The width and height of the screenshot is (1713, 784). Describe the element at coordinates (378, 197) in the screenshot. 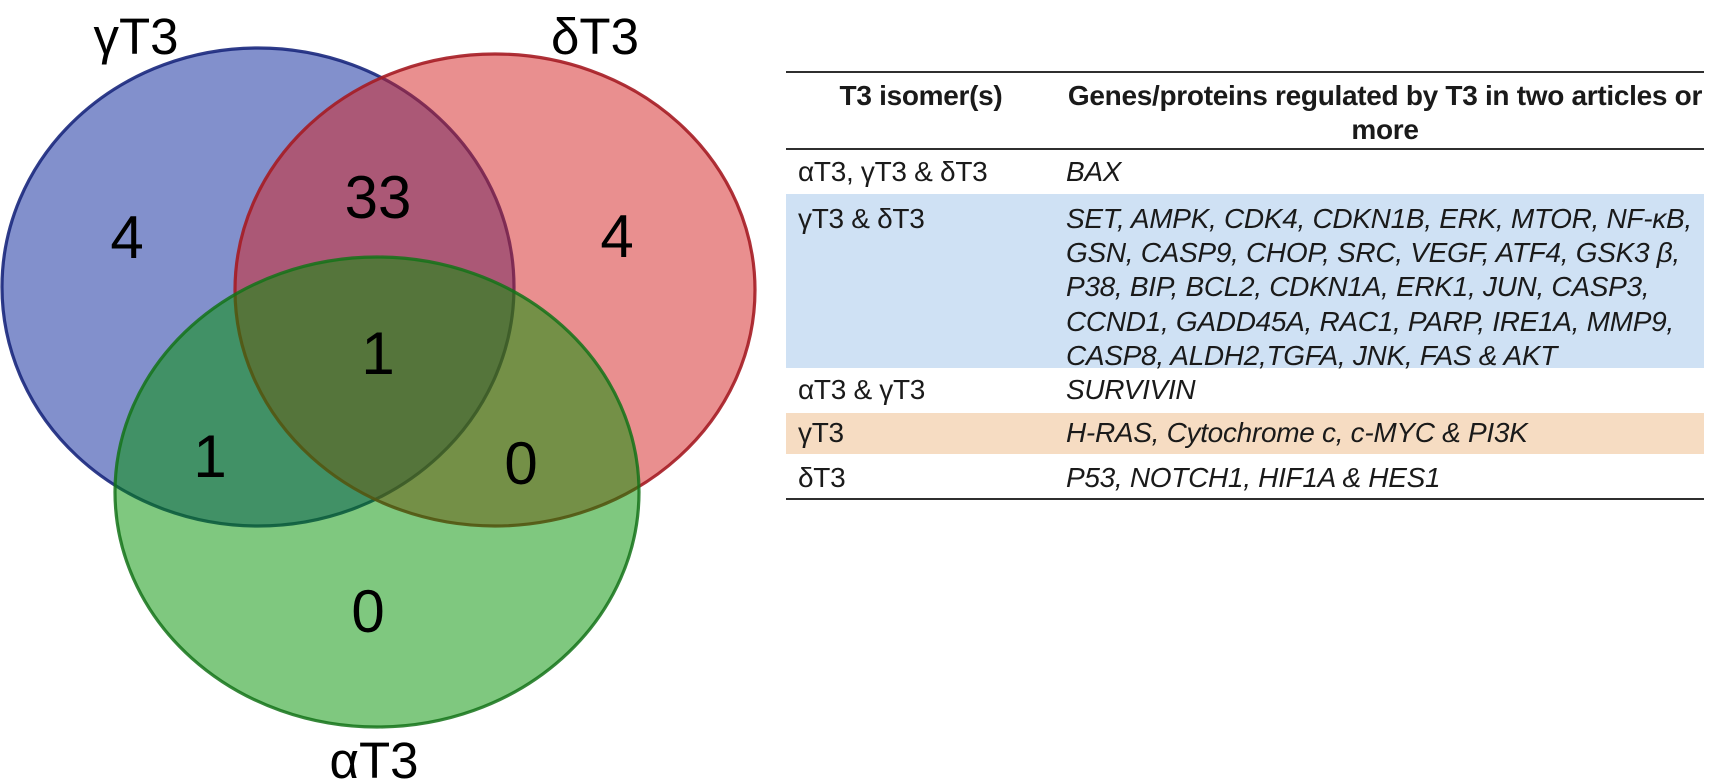

I see `svg-text: 33` at that location.